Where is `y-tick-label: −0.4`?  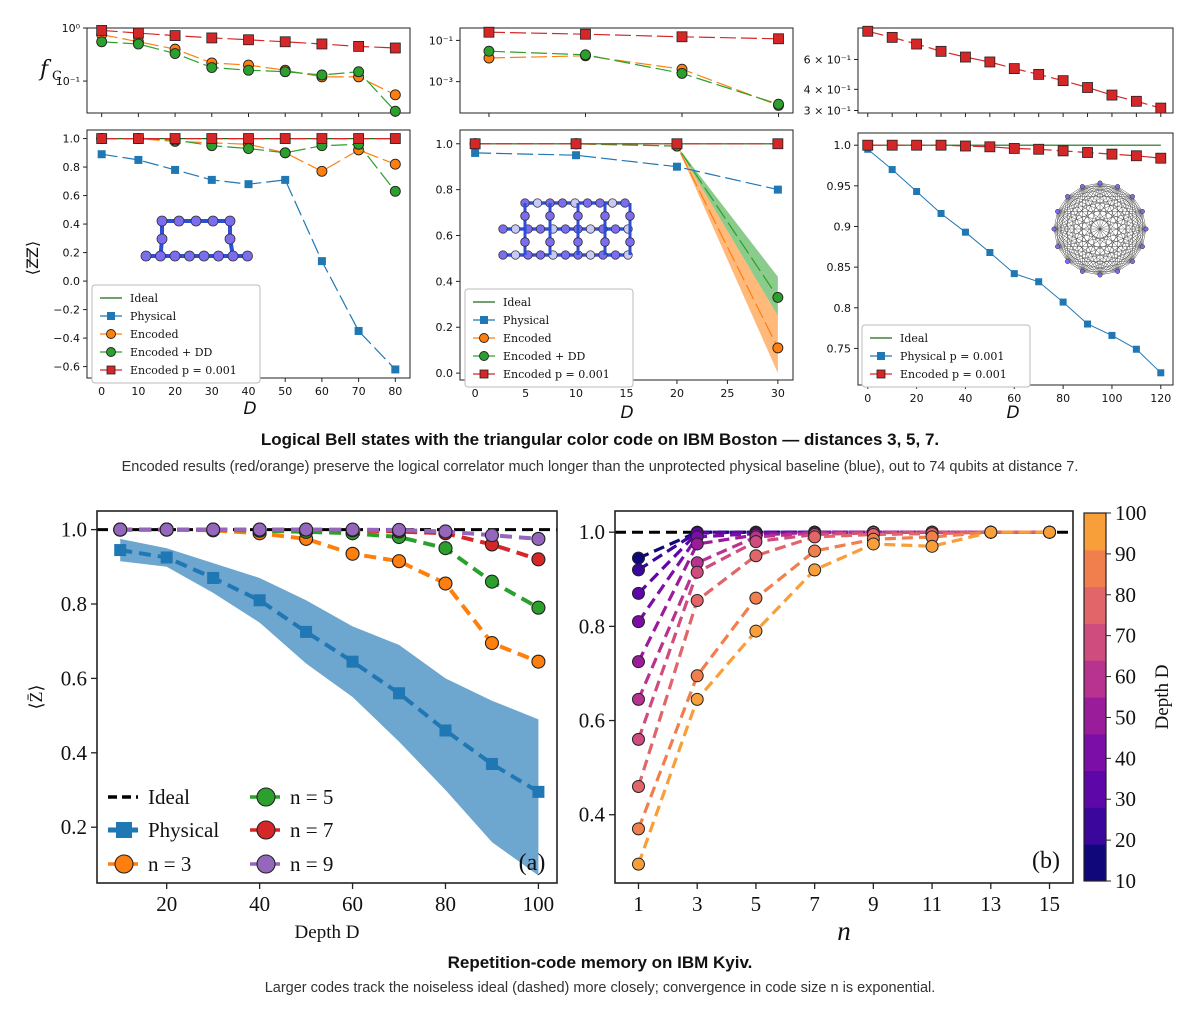
y-tick-label: −0.4 is located at coordinates (66, 338).